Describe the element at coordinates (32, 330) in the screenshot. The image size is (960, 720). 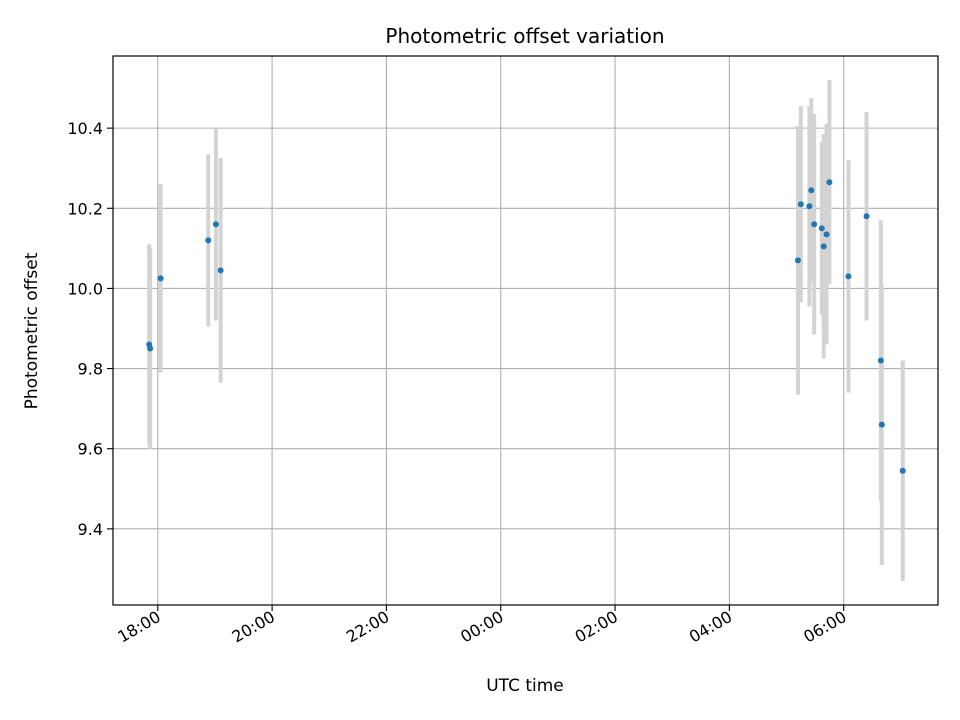
I see `y-axis-title: Photometric offset` at that location.